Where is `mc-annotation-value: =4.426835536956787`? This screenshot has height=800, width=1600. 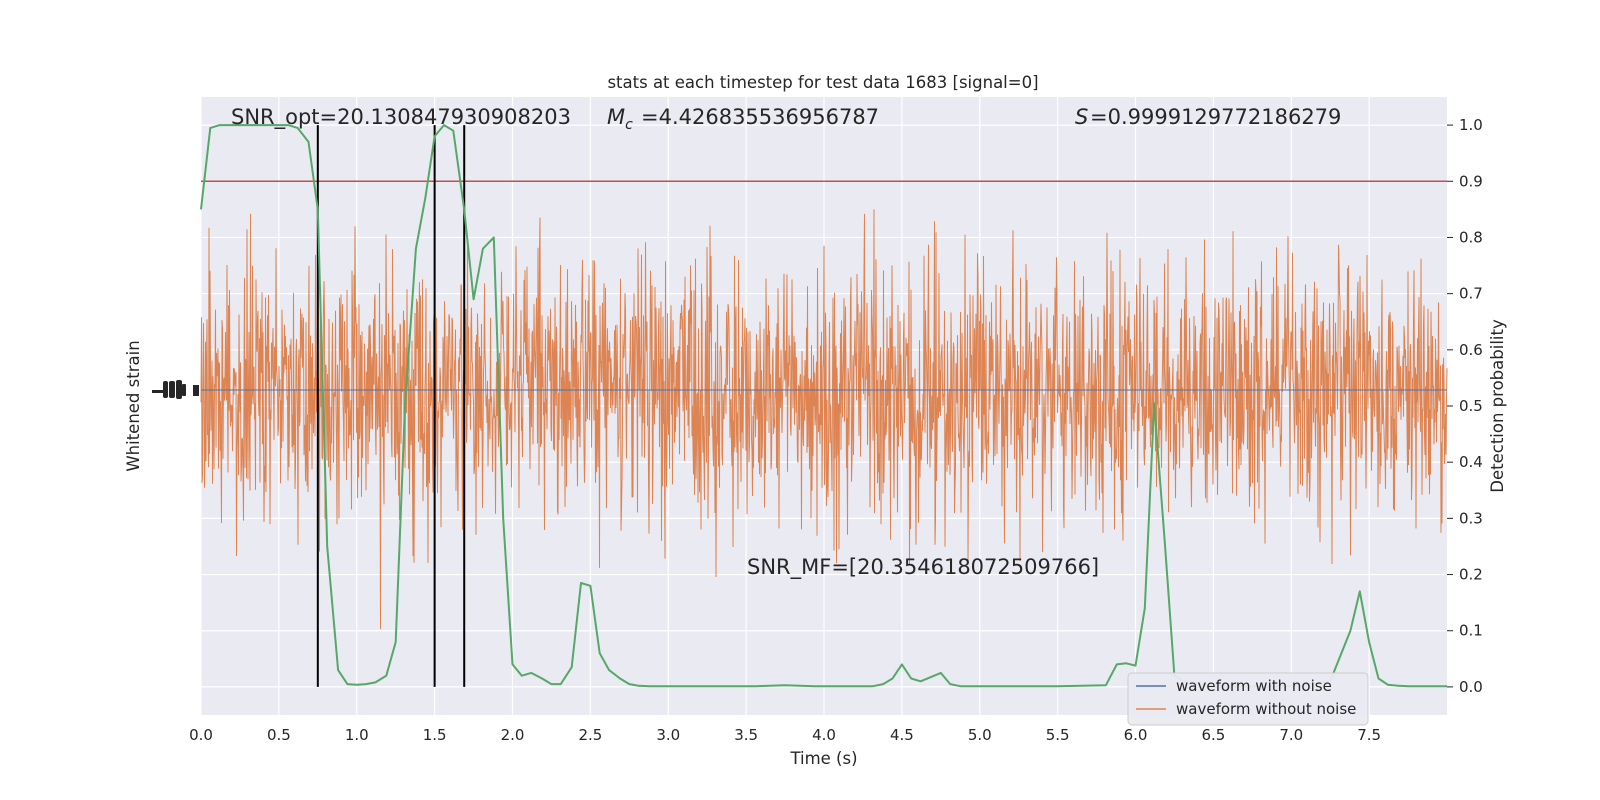
mc-annotation-value: =4.426835536956787 is located at coordinates (760, 117).